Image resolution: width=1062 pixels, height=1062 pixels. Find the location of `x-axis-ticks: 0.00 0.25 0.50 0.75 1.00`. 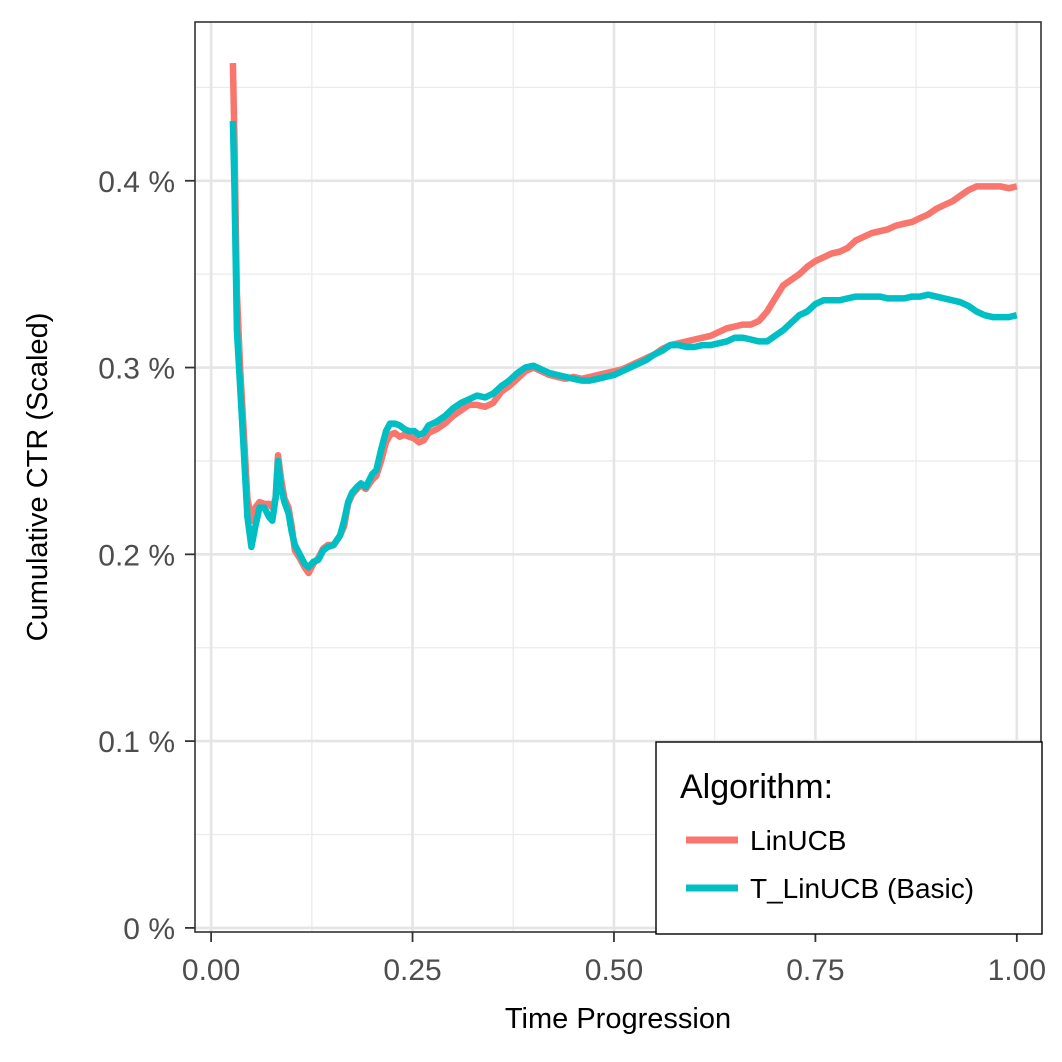

x-axis-ticks: 0.00 0.25 0.50 0.75 1.00 is located at coordinates (614, 959).